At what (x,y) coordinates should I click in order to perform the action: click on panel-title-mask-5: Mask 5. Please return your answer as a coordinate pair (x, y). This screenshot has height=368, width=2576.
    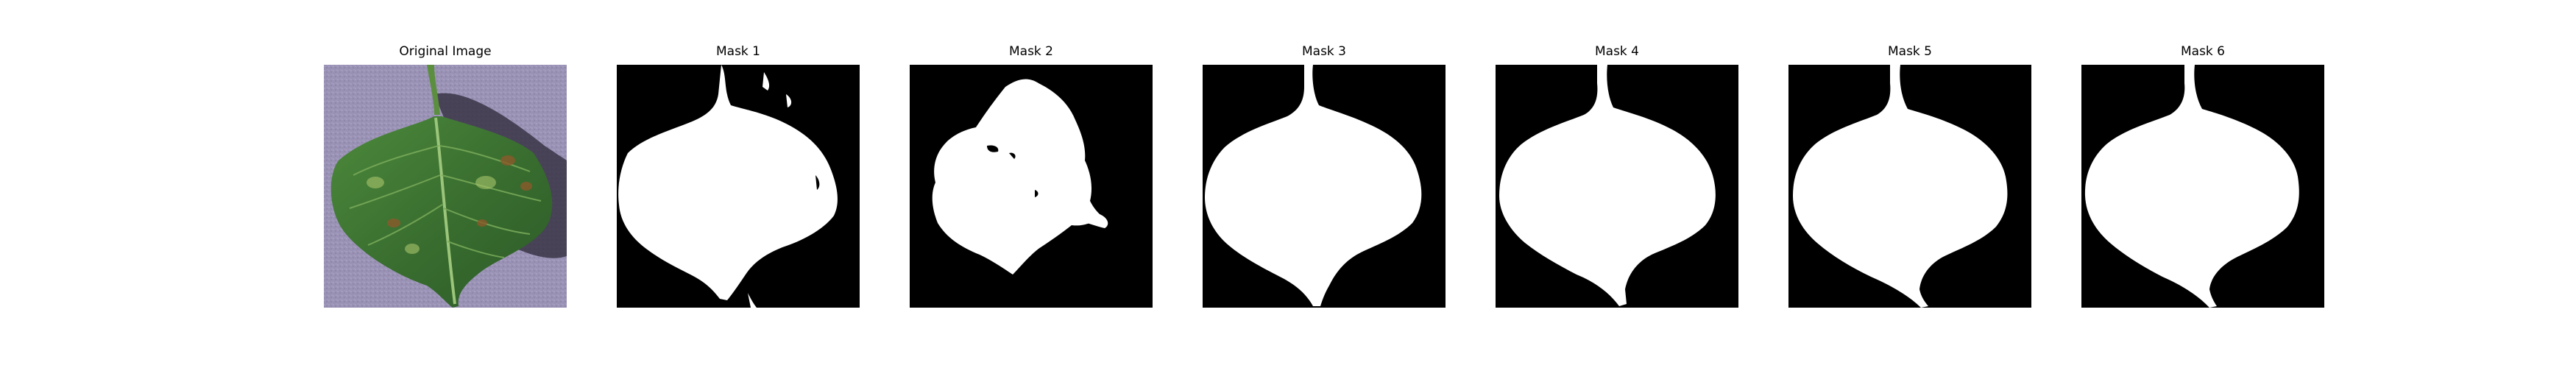
    Looking at the image, I should click on (1909, 52).